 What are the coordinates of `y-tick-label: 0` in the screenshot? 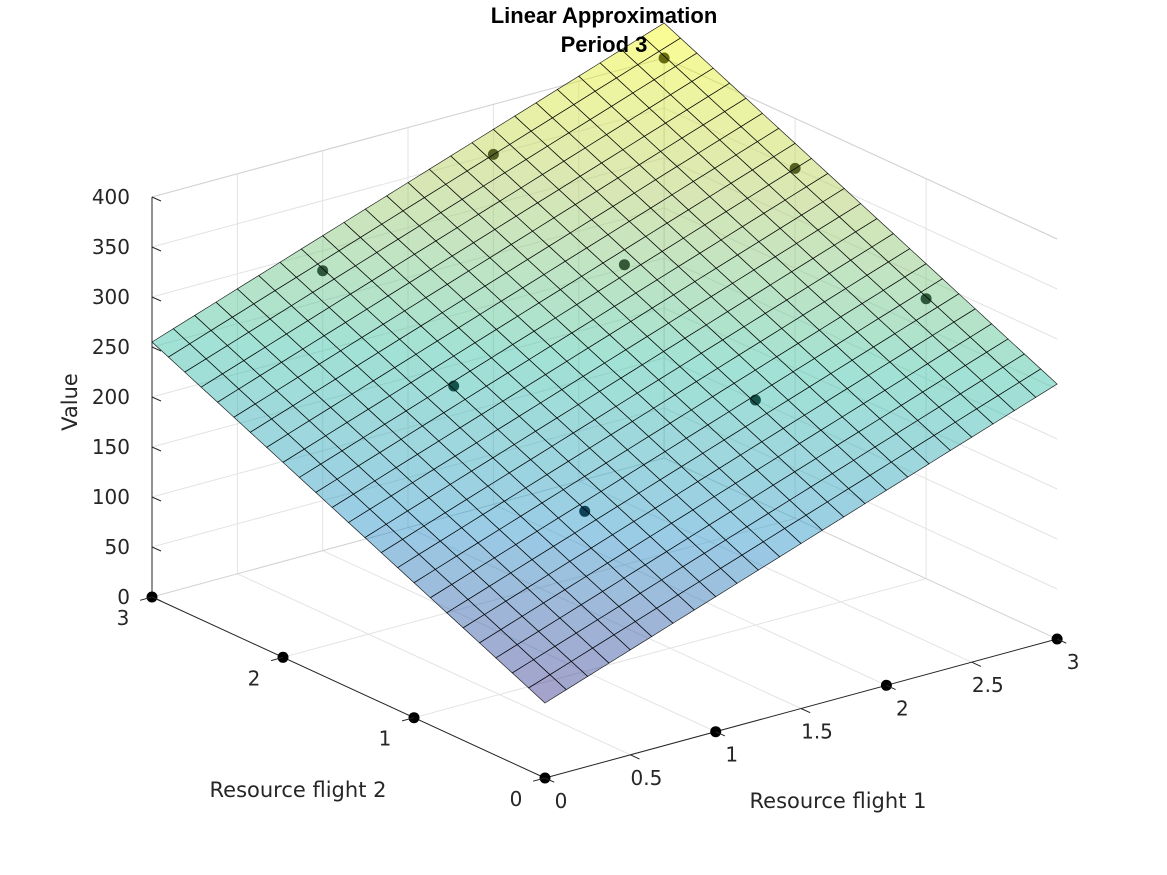 It's located at (516, 799).